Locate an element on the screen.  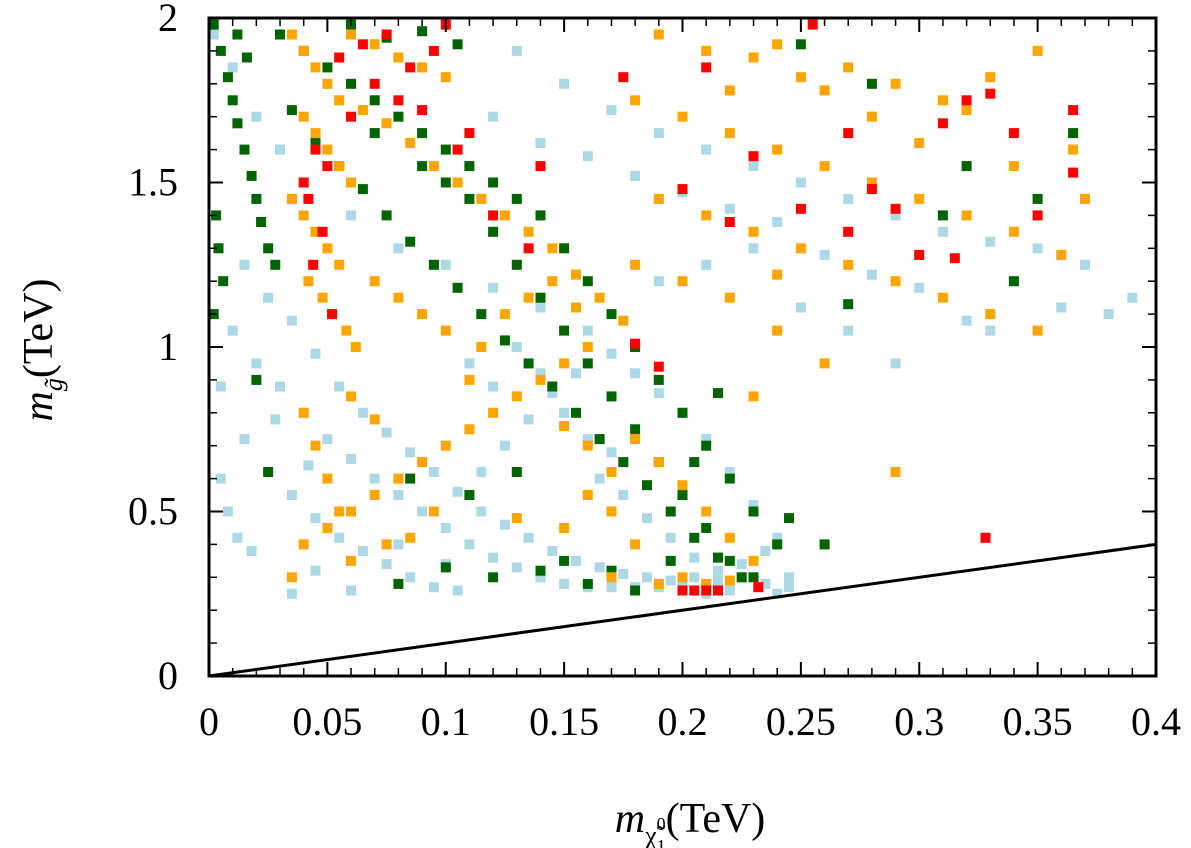
reference-line-layer is located at coordinates (682, 610).